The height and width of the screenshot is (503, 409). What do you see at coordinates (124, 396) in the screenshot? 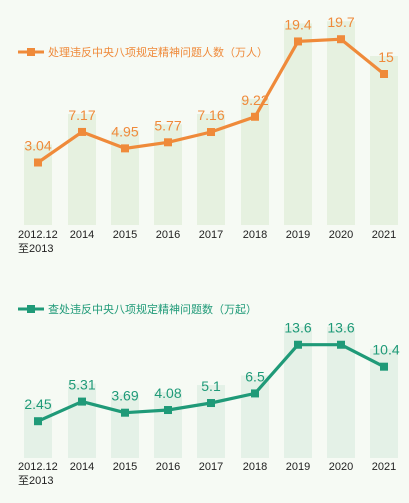
I see `data-label: 3.69` at bounding box center [124, 396].